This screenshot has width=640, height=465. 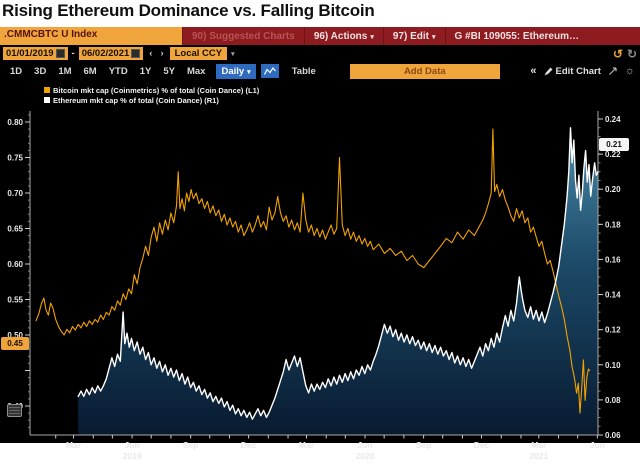 I want to click on edit-chart-button: Edit Chart, so click(x=572, y=71).